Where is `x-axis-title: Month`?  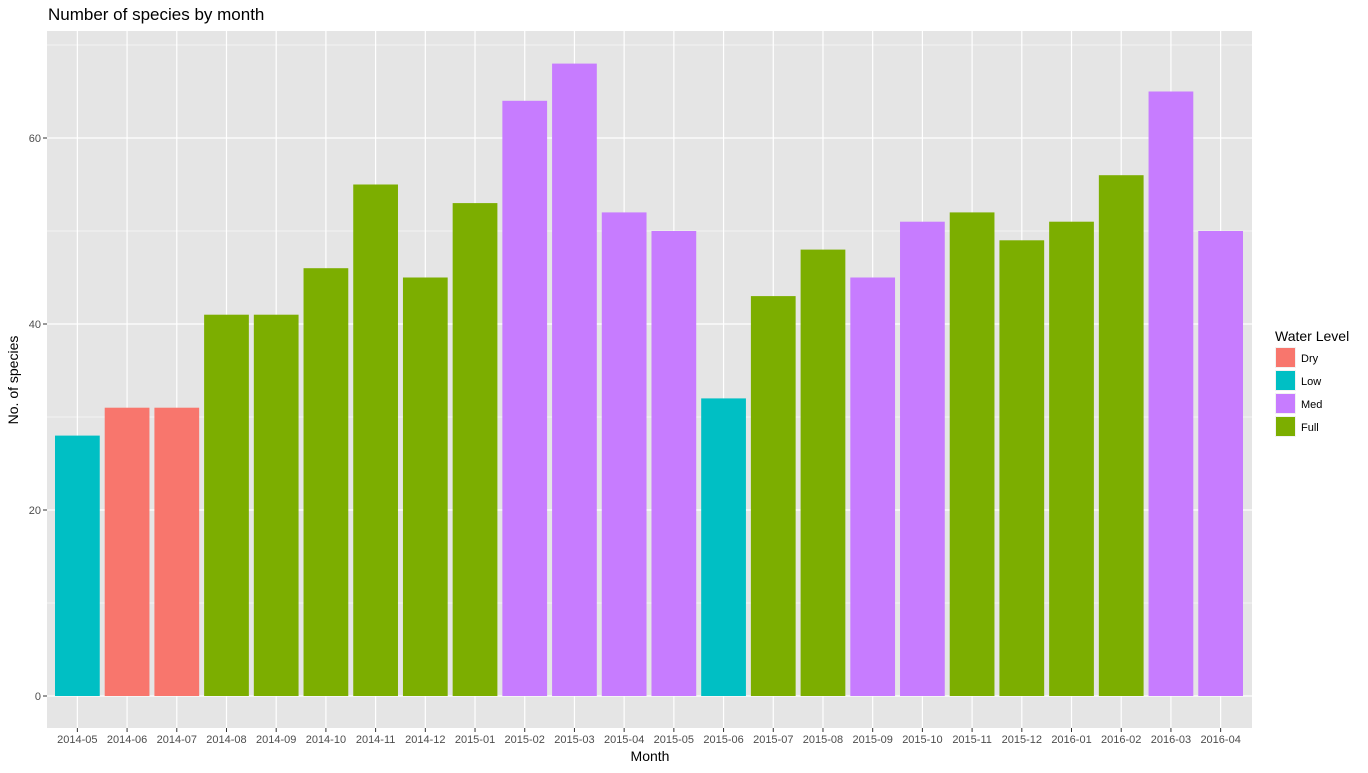
x-axis-title: Month is located at coordinates (650, 756).